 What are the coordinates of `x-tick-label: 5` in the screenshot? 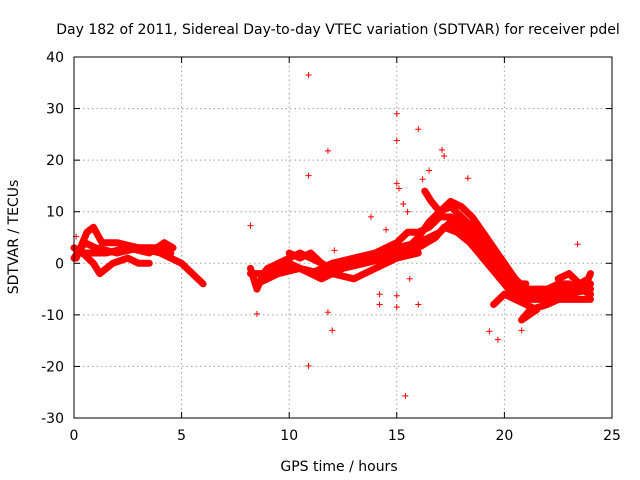 It's located at (181, 436).